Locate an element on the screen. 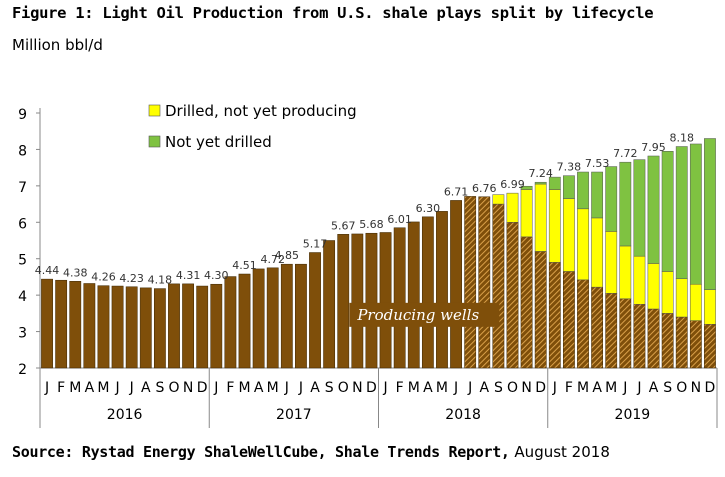 The width and height of the screenshot is (725, 477). data-label: 4.51 is located at coordinates (244, 265).